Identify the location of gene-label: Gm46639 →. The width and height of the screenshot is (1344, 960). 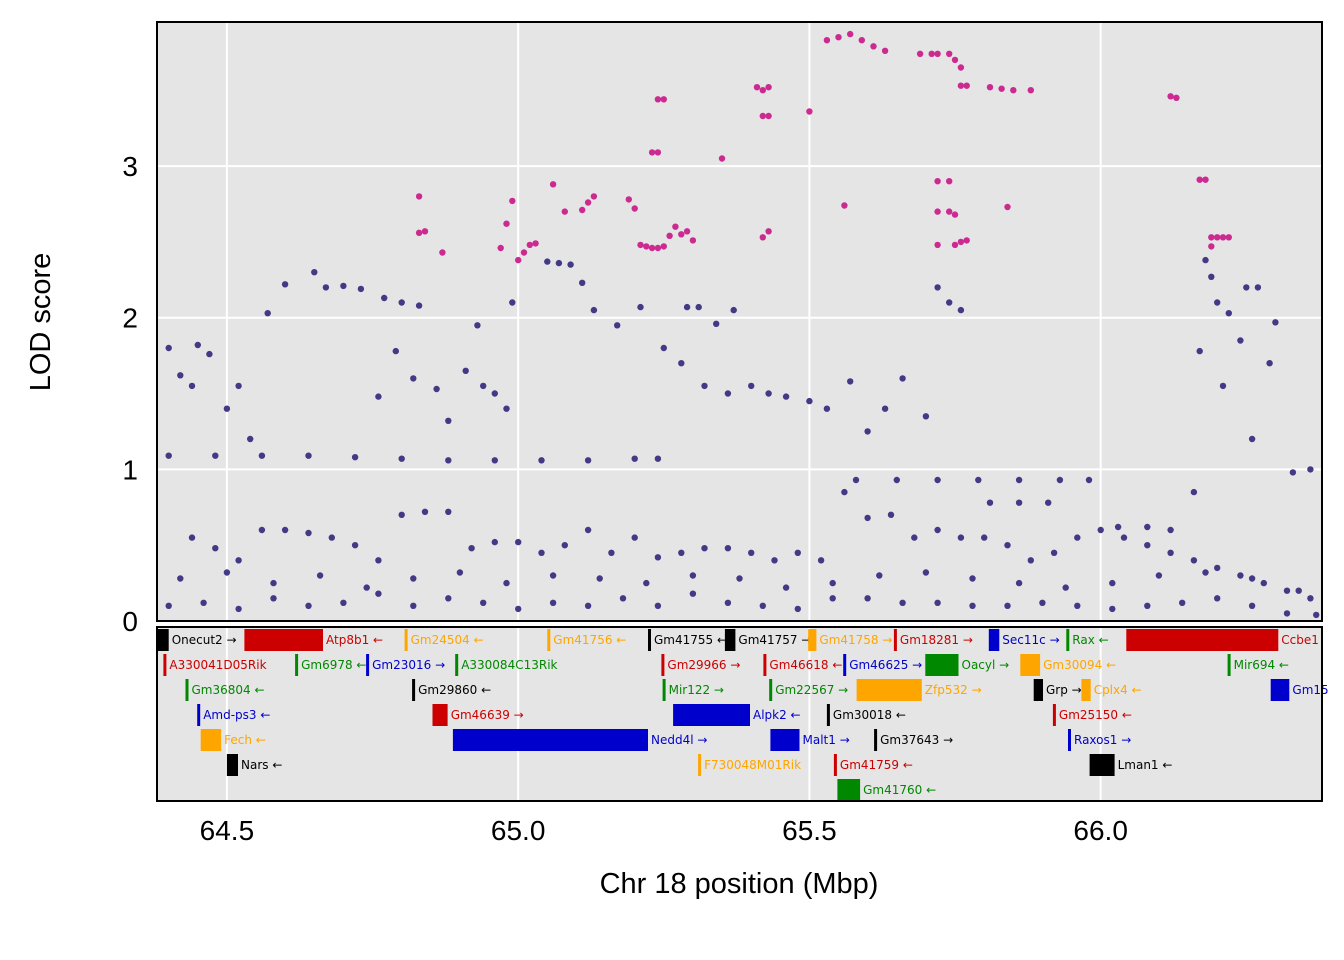
(487, 715).